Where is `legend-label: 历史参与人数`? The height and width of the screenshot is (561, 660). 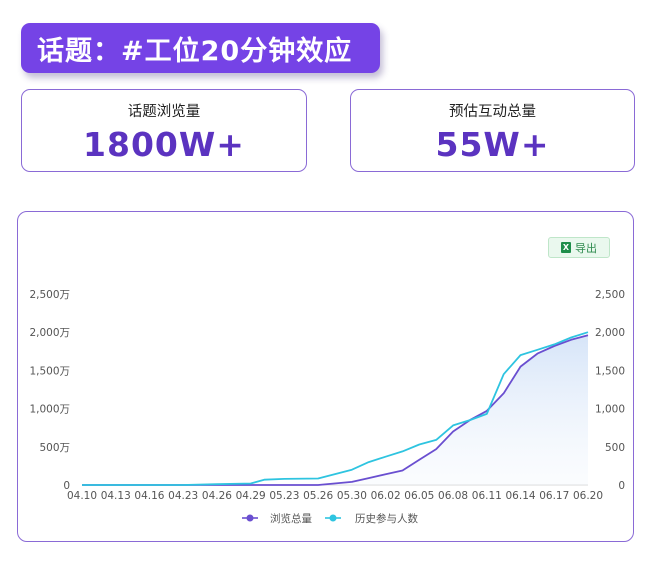
legend-label: 历史参与人数 is located at coordinates (386, 518).